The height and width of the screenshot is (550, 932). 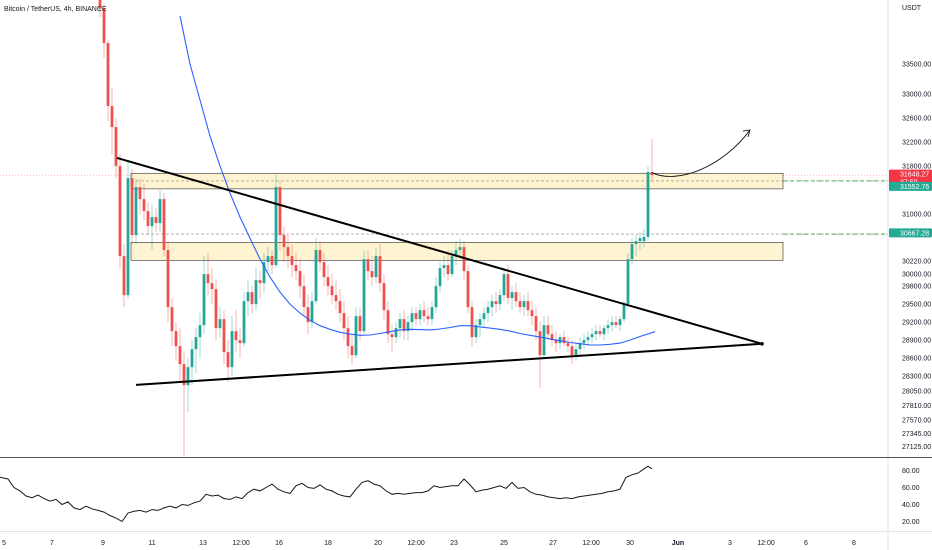 What do you see at coordinates (103, 543) in the screenshot?
I see `time-label: 9` at bounding box center [103, 543].